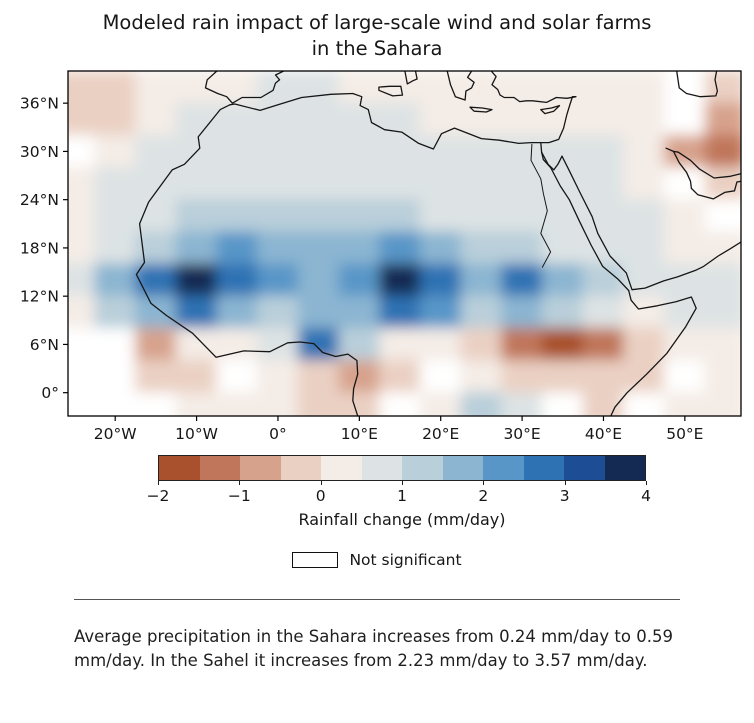 This screenshot has height=723, width=754. What do you see at coordinates (585, 222) in the screenshot?
I see `coastline-red_sea_africa` at bounding box center [585, 222].